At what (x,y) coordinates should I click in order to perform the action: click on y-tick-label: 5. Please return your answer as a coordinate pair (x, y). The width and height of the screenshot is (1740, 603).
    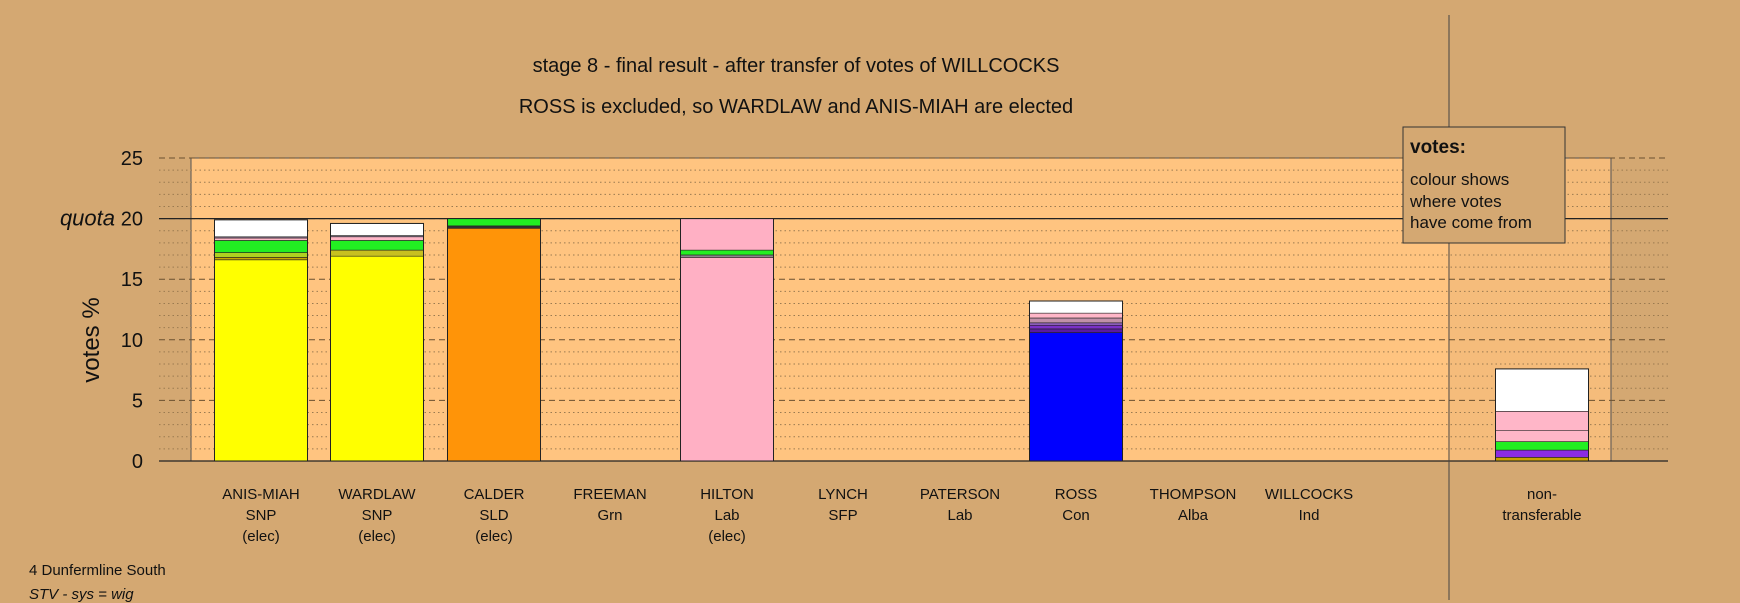
    Looking at the image, I should click on (137, 401).